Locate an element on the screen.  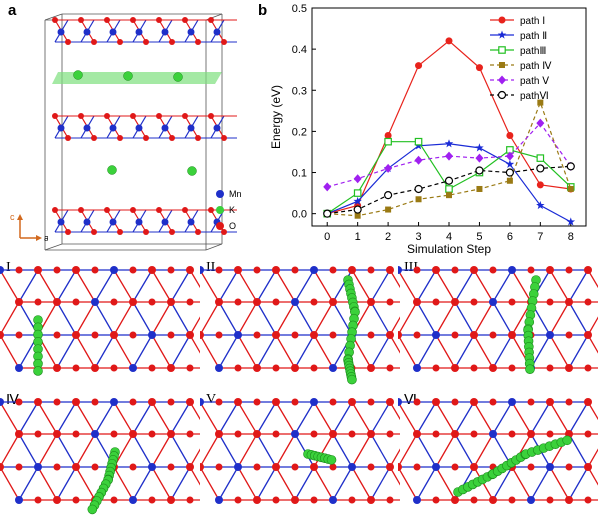
potassium-path is located at coordinates (320, 457).